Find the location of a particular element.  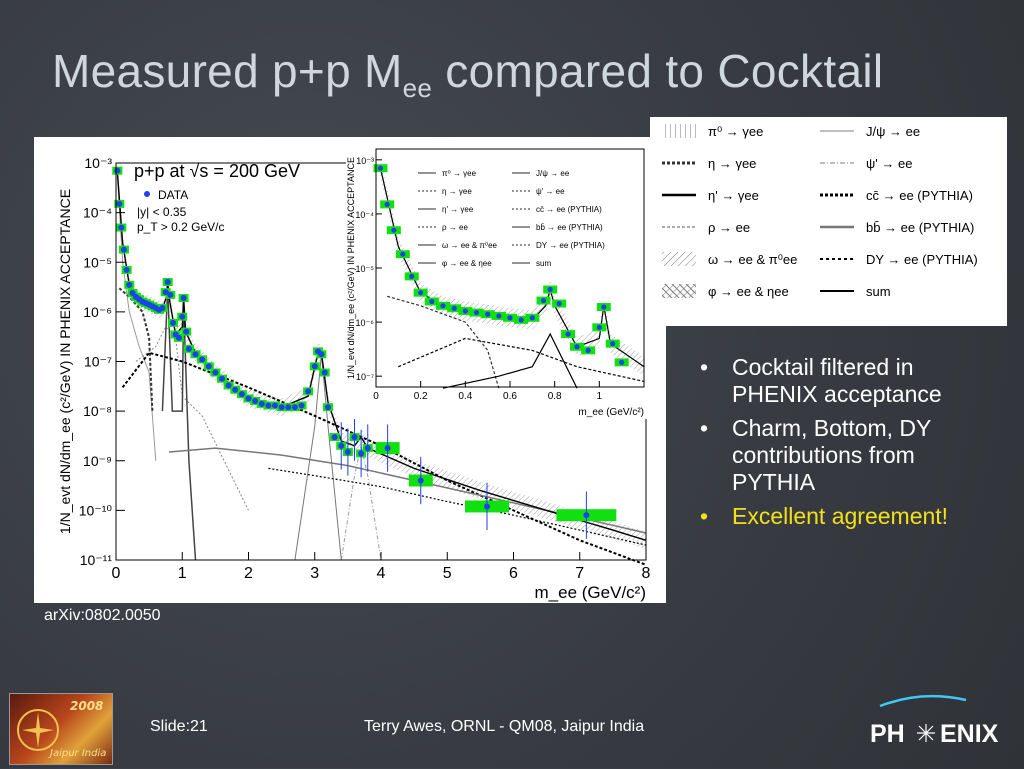

svg-text: 2008 is located at coordinates (86, 706).